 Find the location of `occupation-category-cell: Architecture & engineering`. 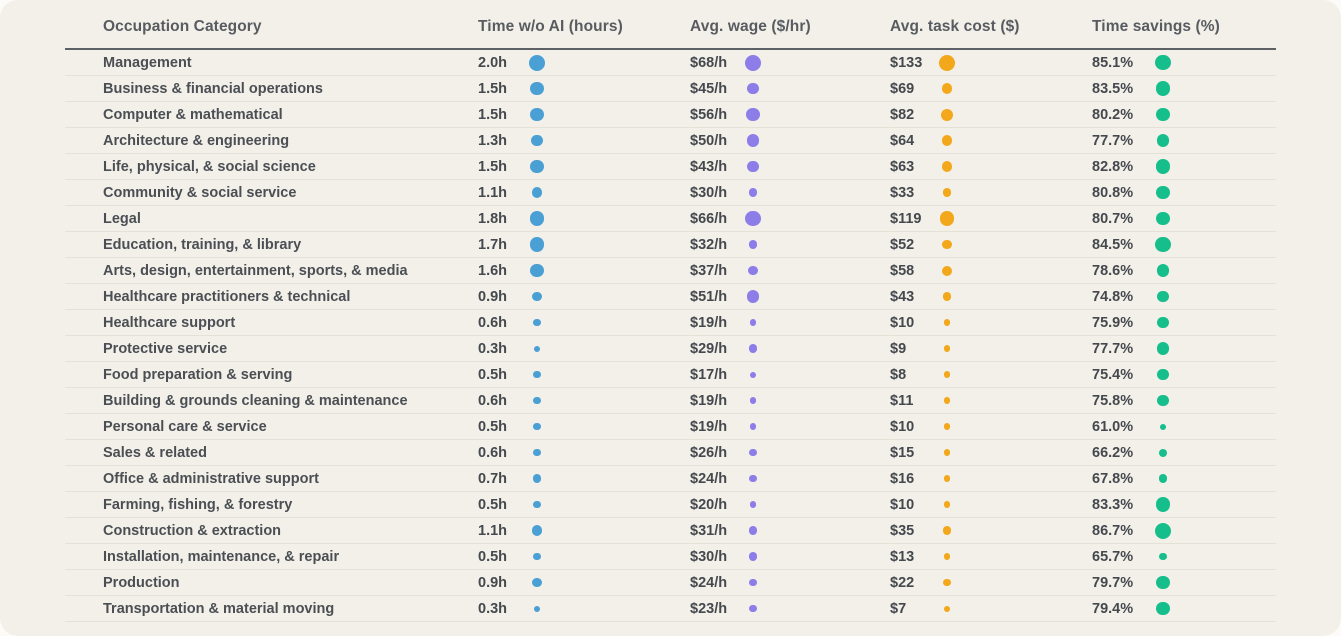

occupation-category-cell: Architecture & engineering is located at coordinates (196, 140).